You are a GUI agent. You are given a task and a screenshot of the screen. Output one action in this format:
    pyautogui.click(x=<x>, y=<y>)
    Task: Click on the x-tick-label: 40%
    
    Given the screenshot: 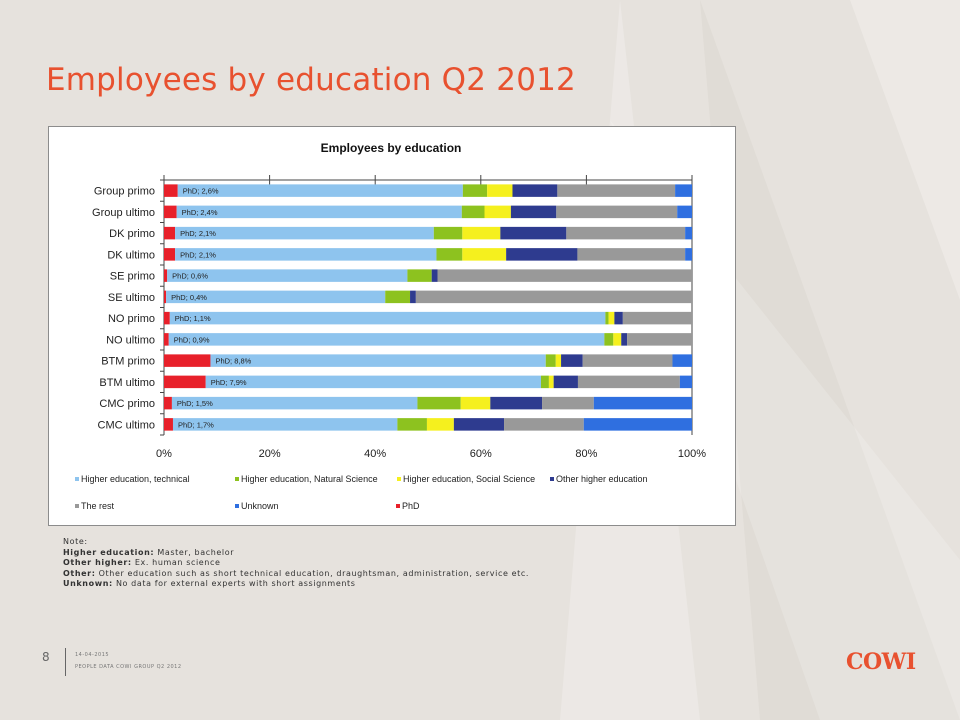 What is the action you would take?
    pyautogui.click(x=375, y=454)
    